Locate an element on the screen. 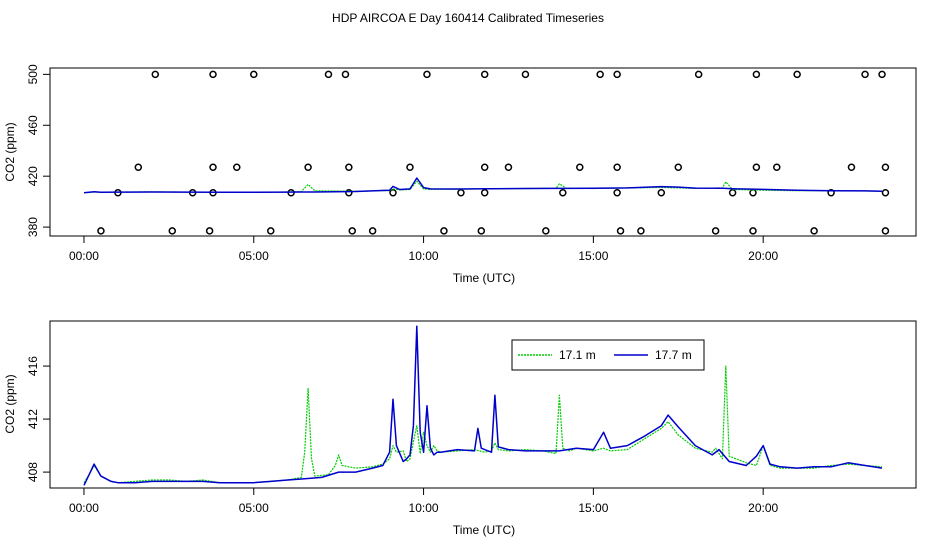  legend-label-17-7m: 17.7 m is located at coordinates (673, 355).